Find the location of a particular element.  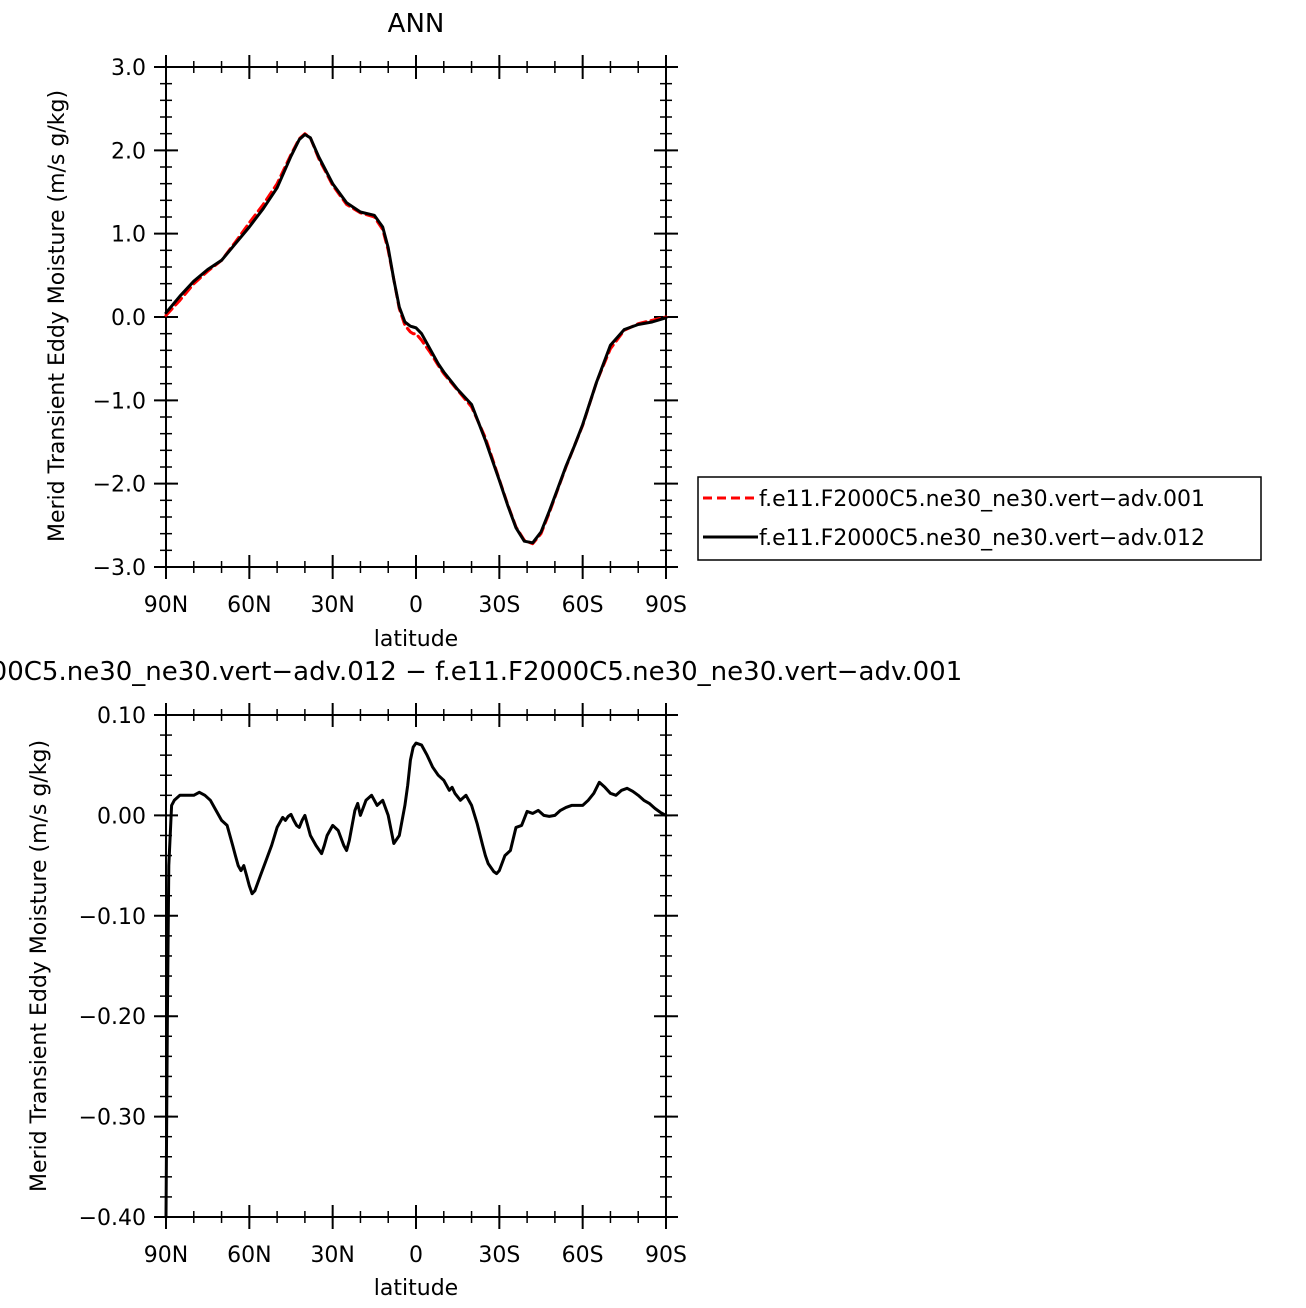

bottom-plot-frame is located at coordinates (416, 966).